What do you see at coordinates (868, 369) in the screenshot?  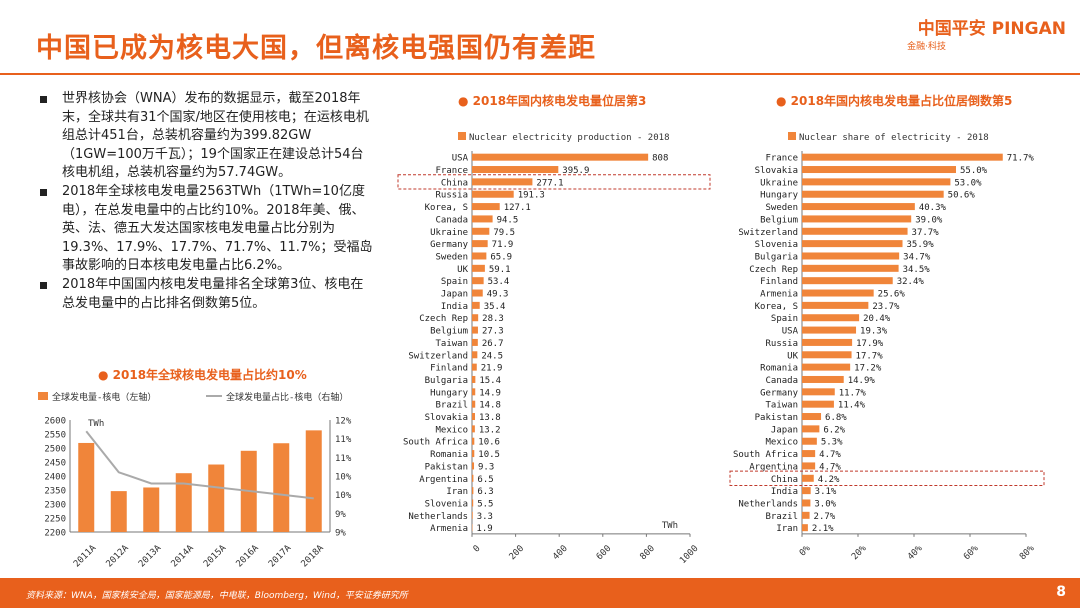 I see `data-label: 17.2%` at bounding box center [868, 369].